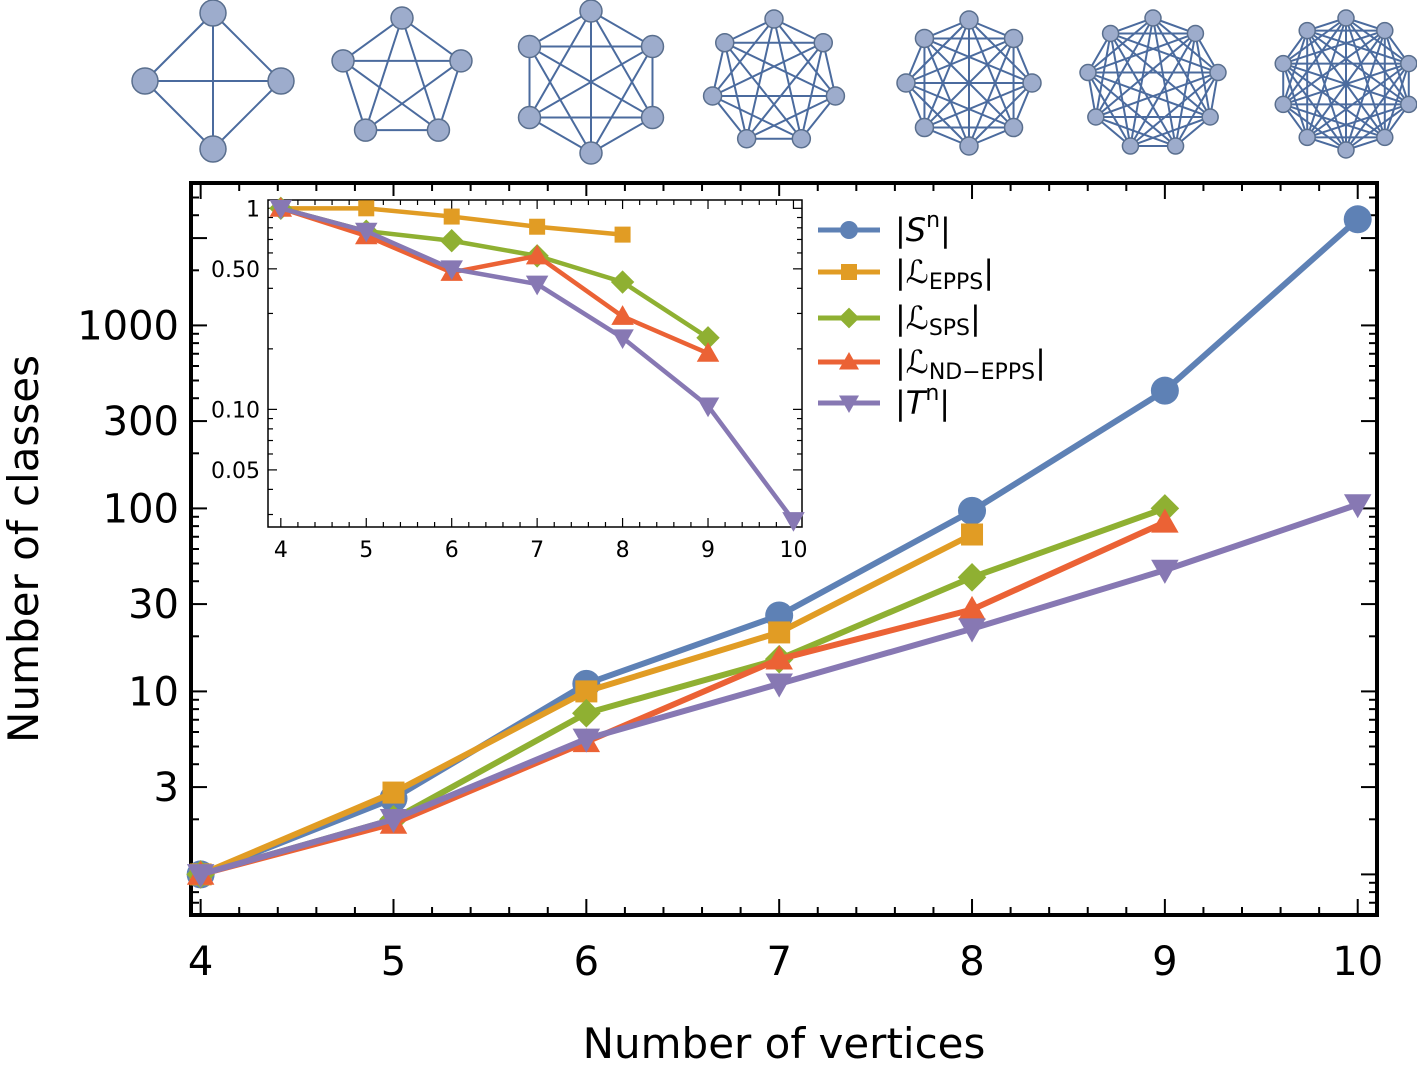 The height and width of the screenshot is (1072, 1417). What do you see at coordinates (708, 352) in the screenshot?
I see `inset-data-point-L_ND` at bounding box center [708, 352].